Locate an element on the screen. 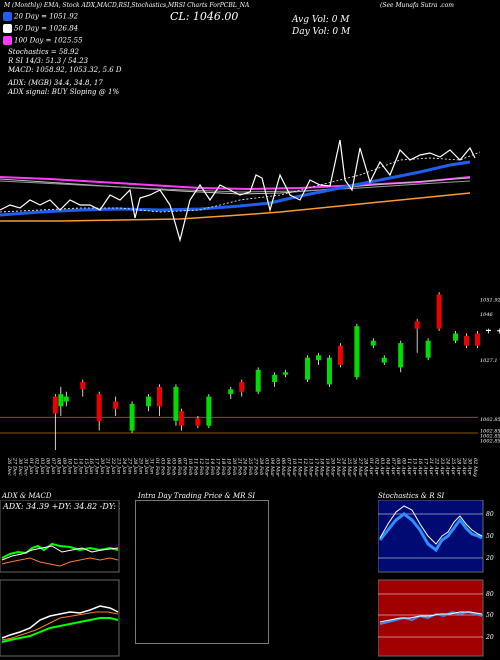 The width and height of the screenshot is (500, 660). x-tick-label: 07 Jan is located at coordinates (53, 466).